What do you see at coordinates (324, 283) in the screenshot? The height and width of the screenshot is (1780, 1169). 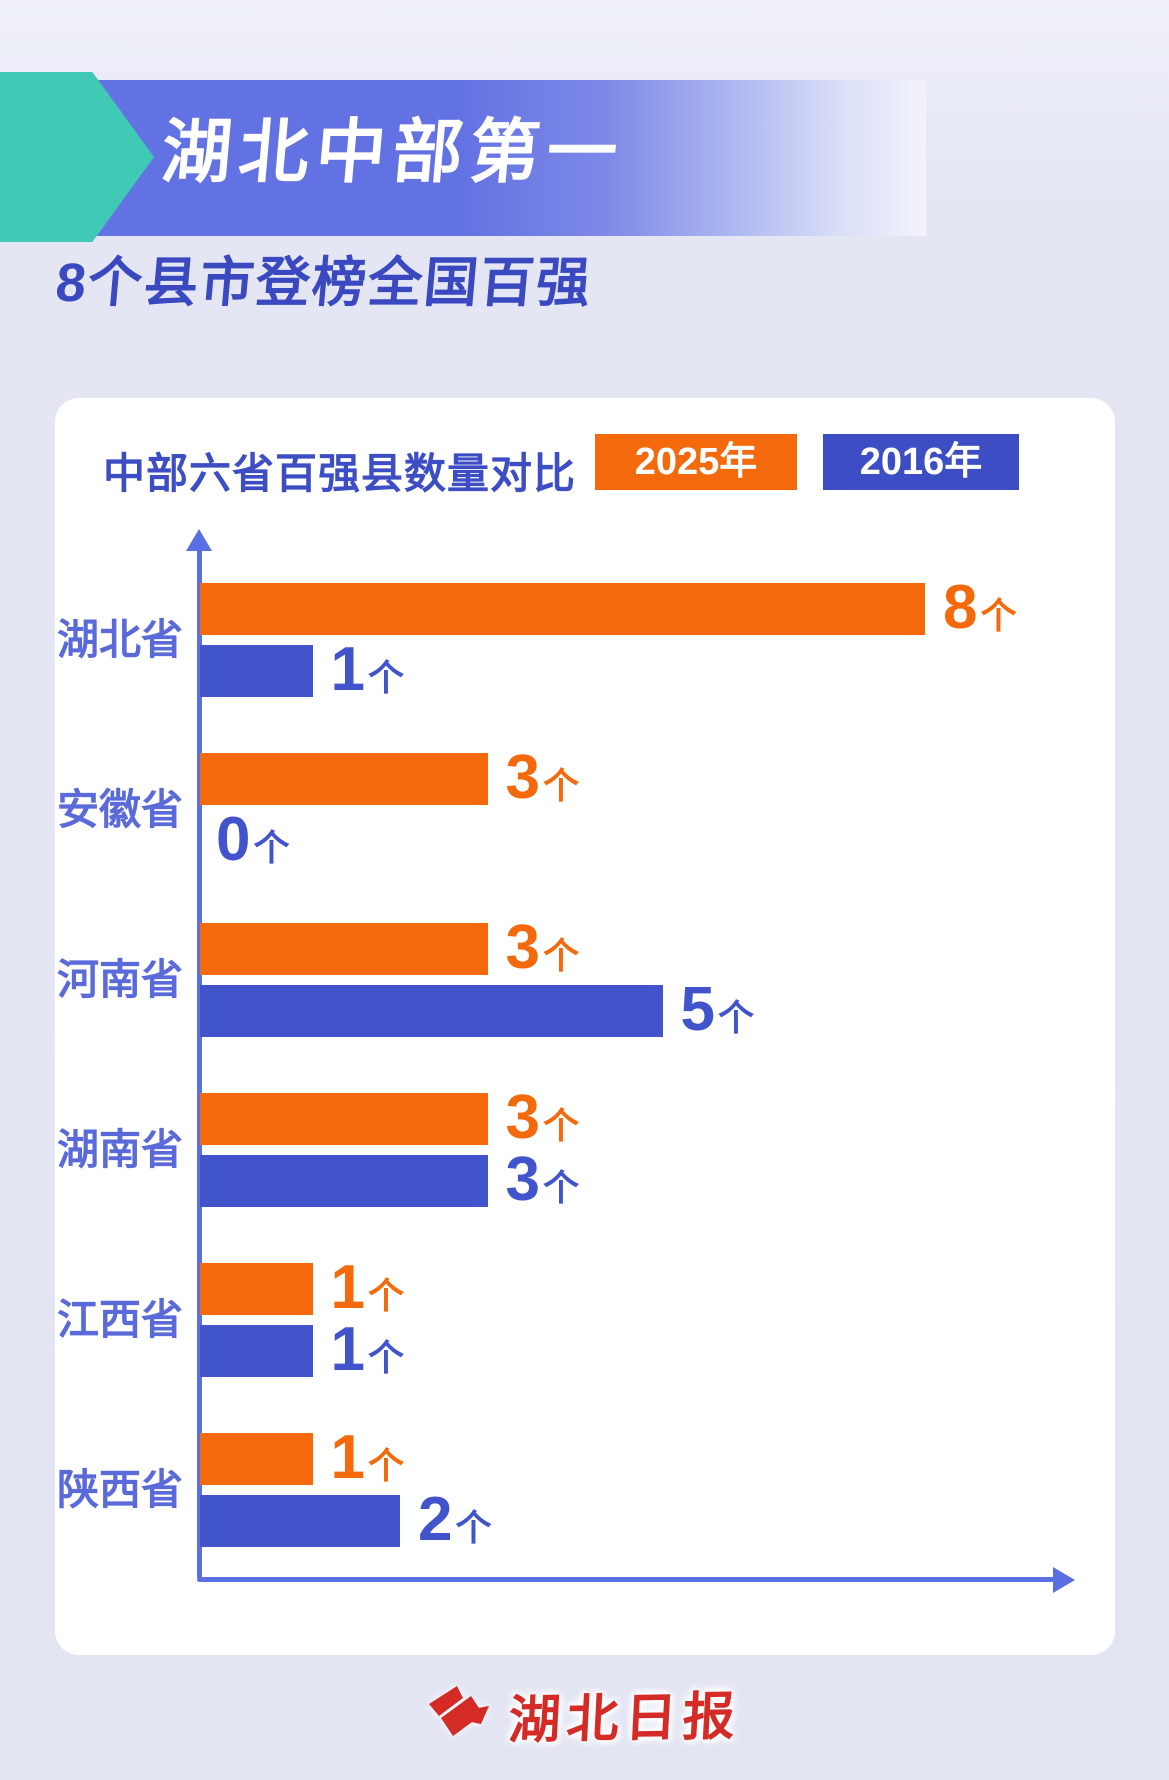 I see `page-subtitle: 8个县市登榜全国百强` at bounding box center [324, 283].